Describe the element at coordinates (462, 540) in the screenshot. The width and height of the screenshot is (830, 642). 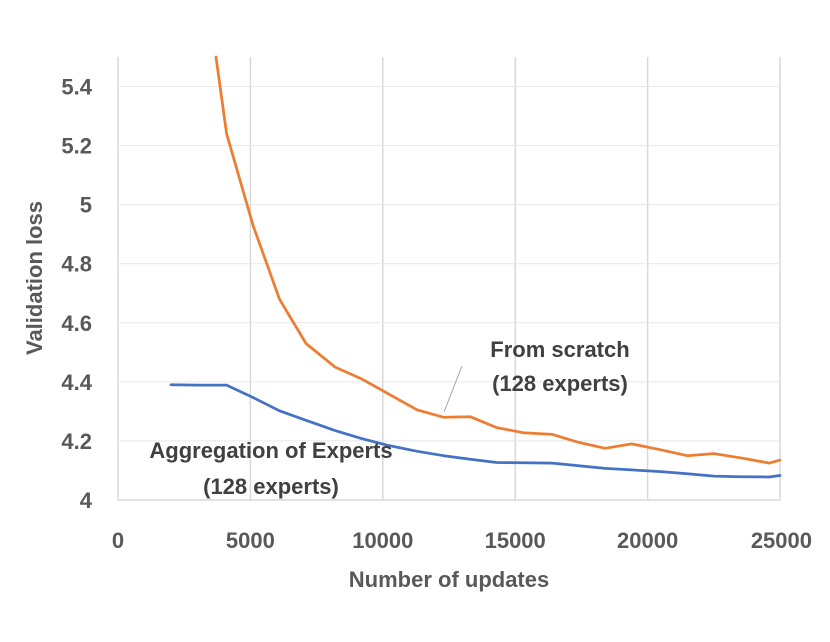
I see `x-tick-labels: 0 5000 10000 15000 20000 25000` at that location.